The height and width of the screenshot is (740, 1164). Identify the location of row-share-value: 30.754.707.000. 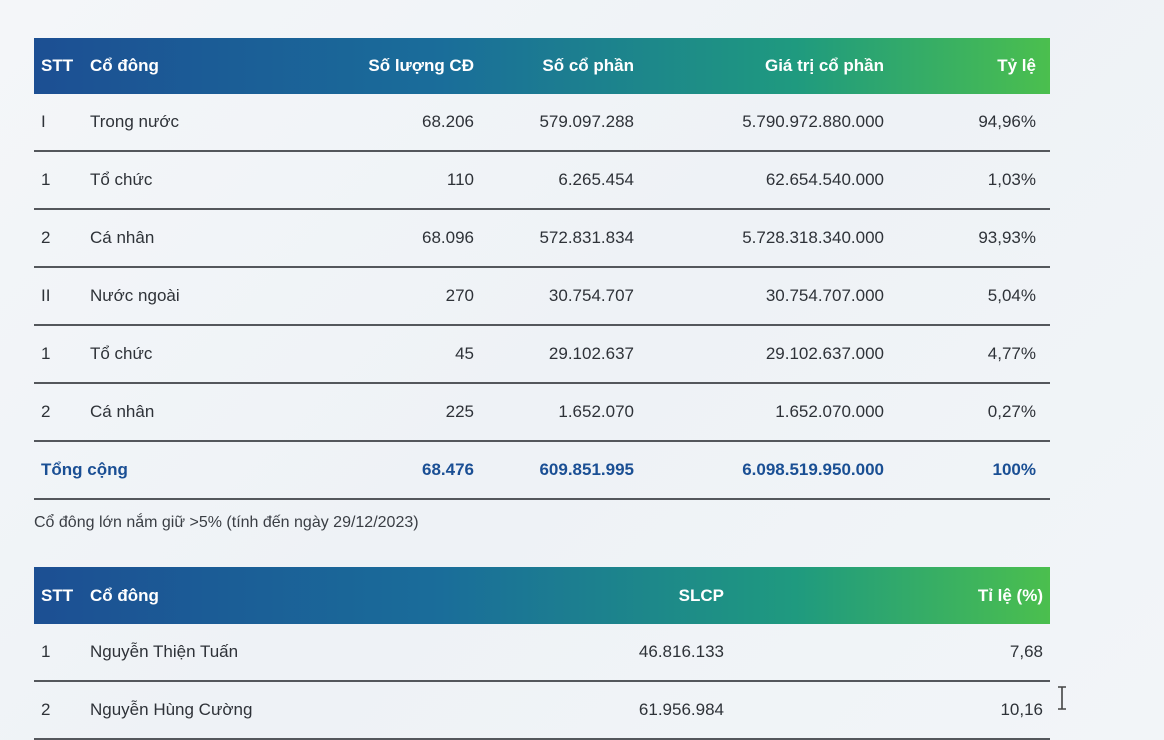
(824, 295).